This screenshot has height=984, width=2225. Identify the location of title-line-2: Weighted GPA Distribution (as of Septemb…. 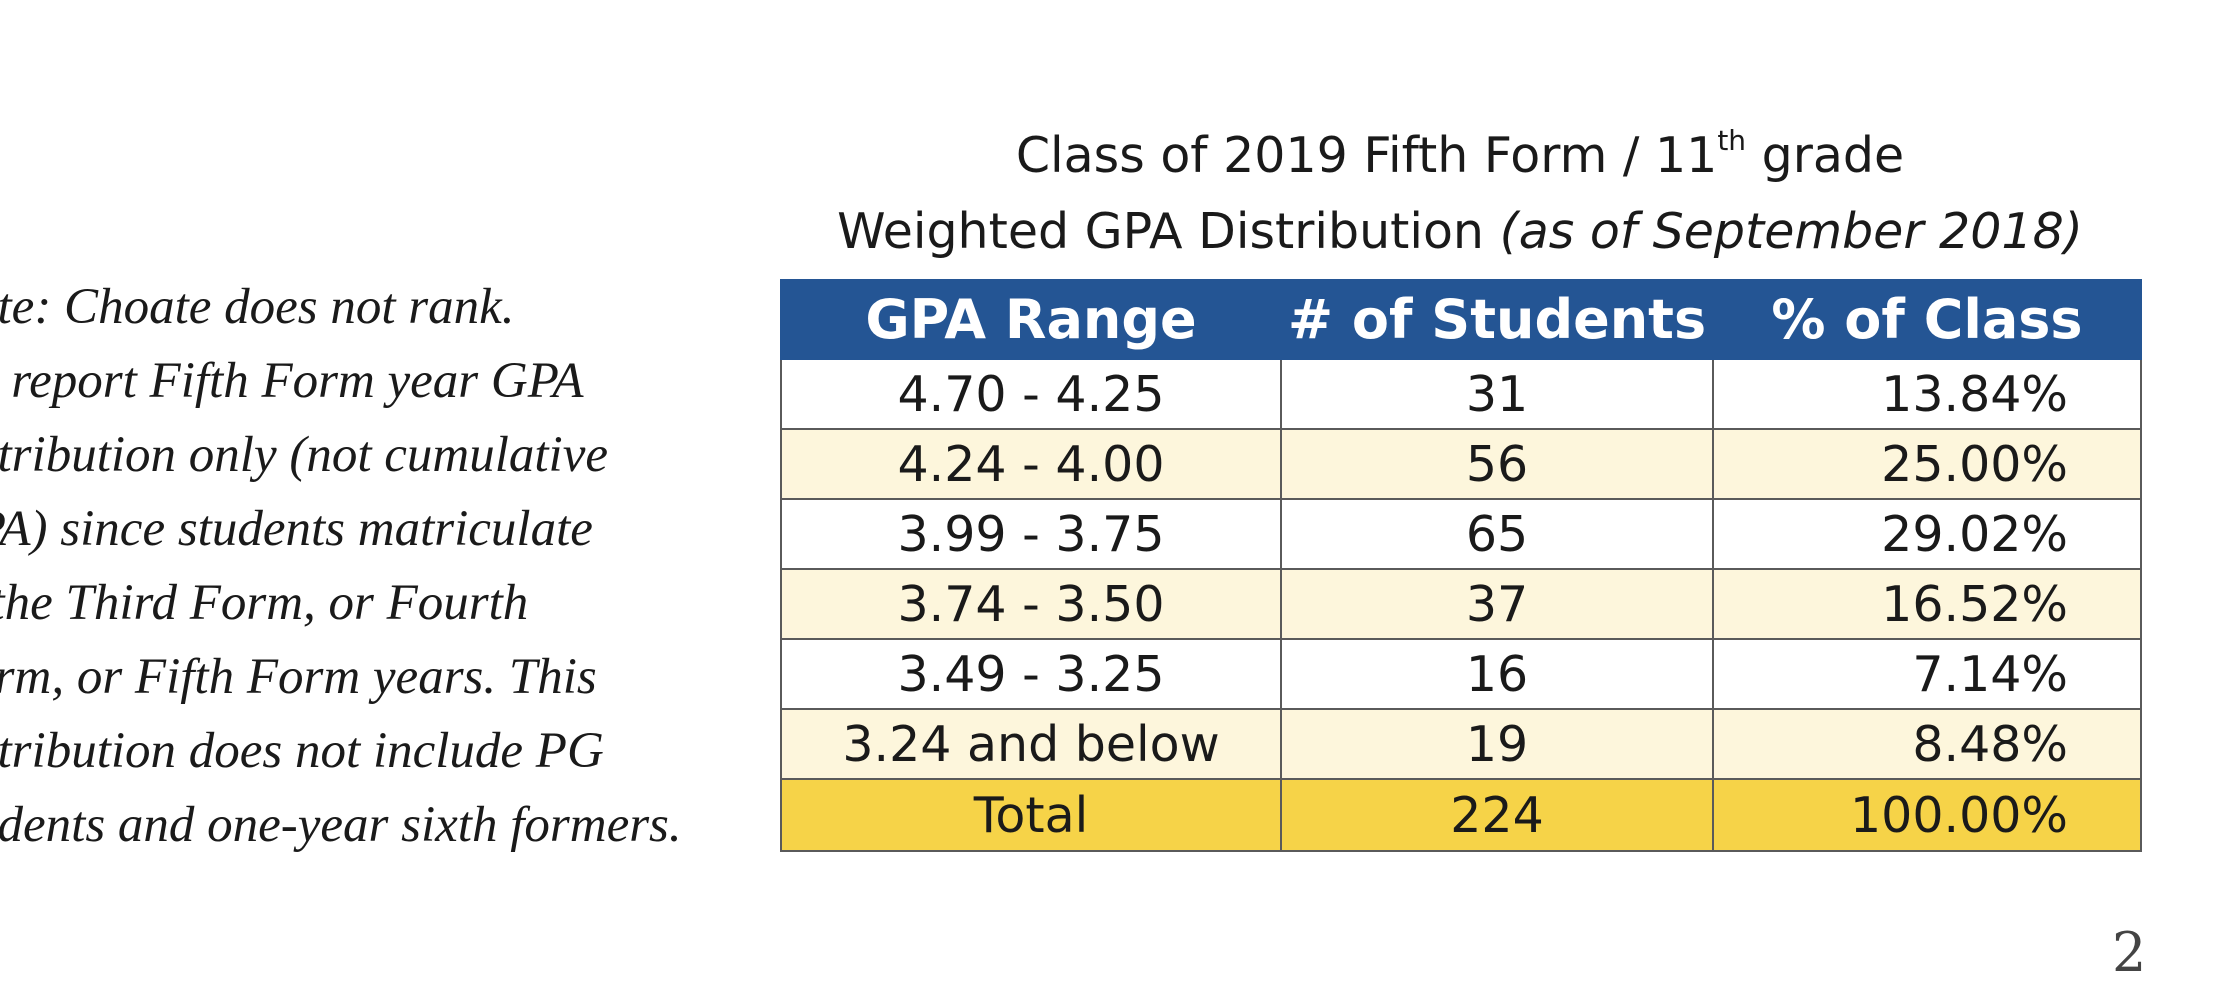
(1460, 232).